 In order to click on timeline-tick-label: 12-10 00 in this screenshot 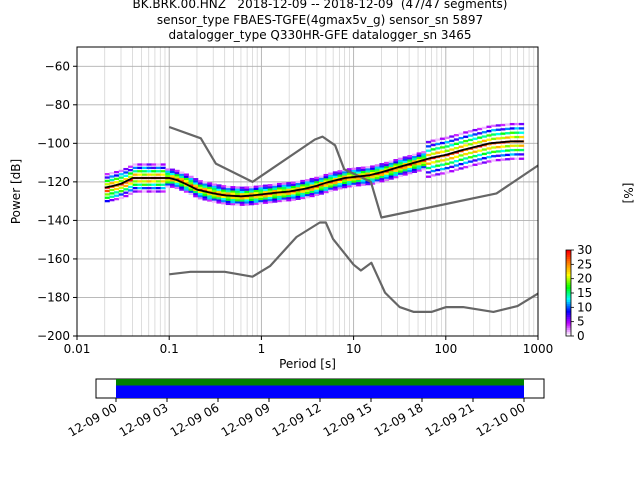, I will do `click(501, 419)`.